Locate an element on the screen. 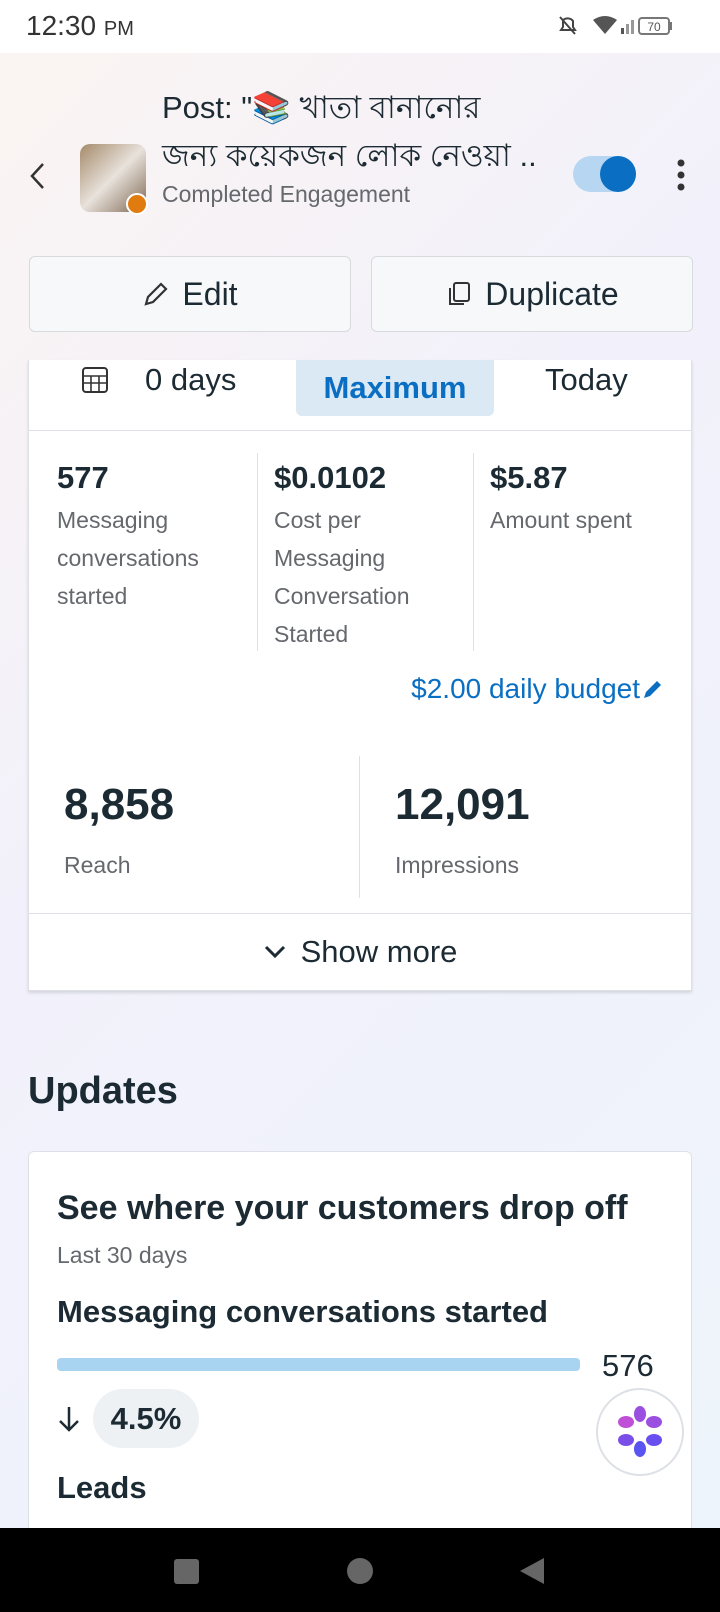  show-more-button: Show more is located at coordinates (360, 952).